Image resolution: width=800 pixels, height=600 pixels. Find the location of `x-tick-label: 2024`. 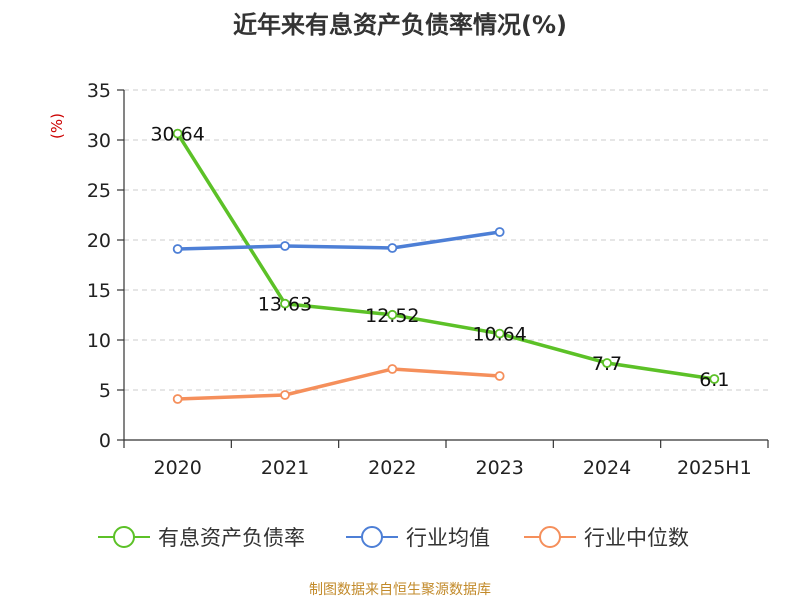

x-tick-label: 2024 is located at coordinates (607, 468).